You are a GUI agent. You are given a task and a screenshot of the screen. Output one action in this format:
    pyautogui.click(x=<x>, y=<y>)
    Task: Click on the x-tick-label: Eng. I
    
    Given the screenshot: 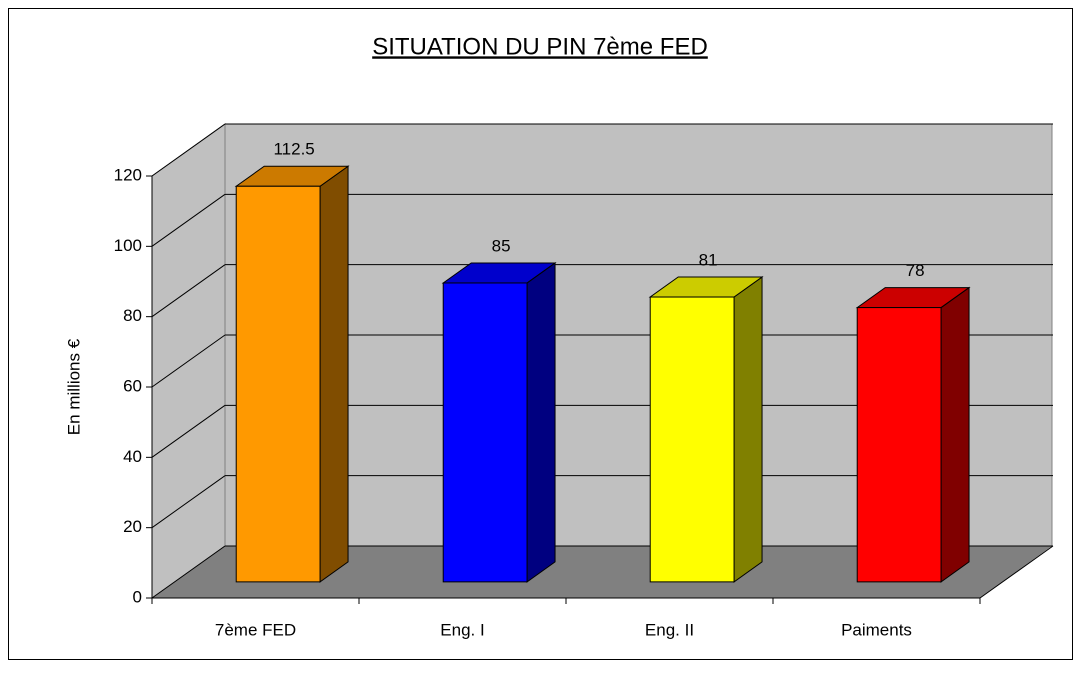 What is the action you would take?
    pyautogui.click(x=462, y=629)
    